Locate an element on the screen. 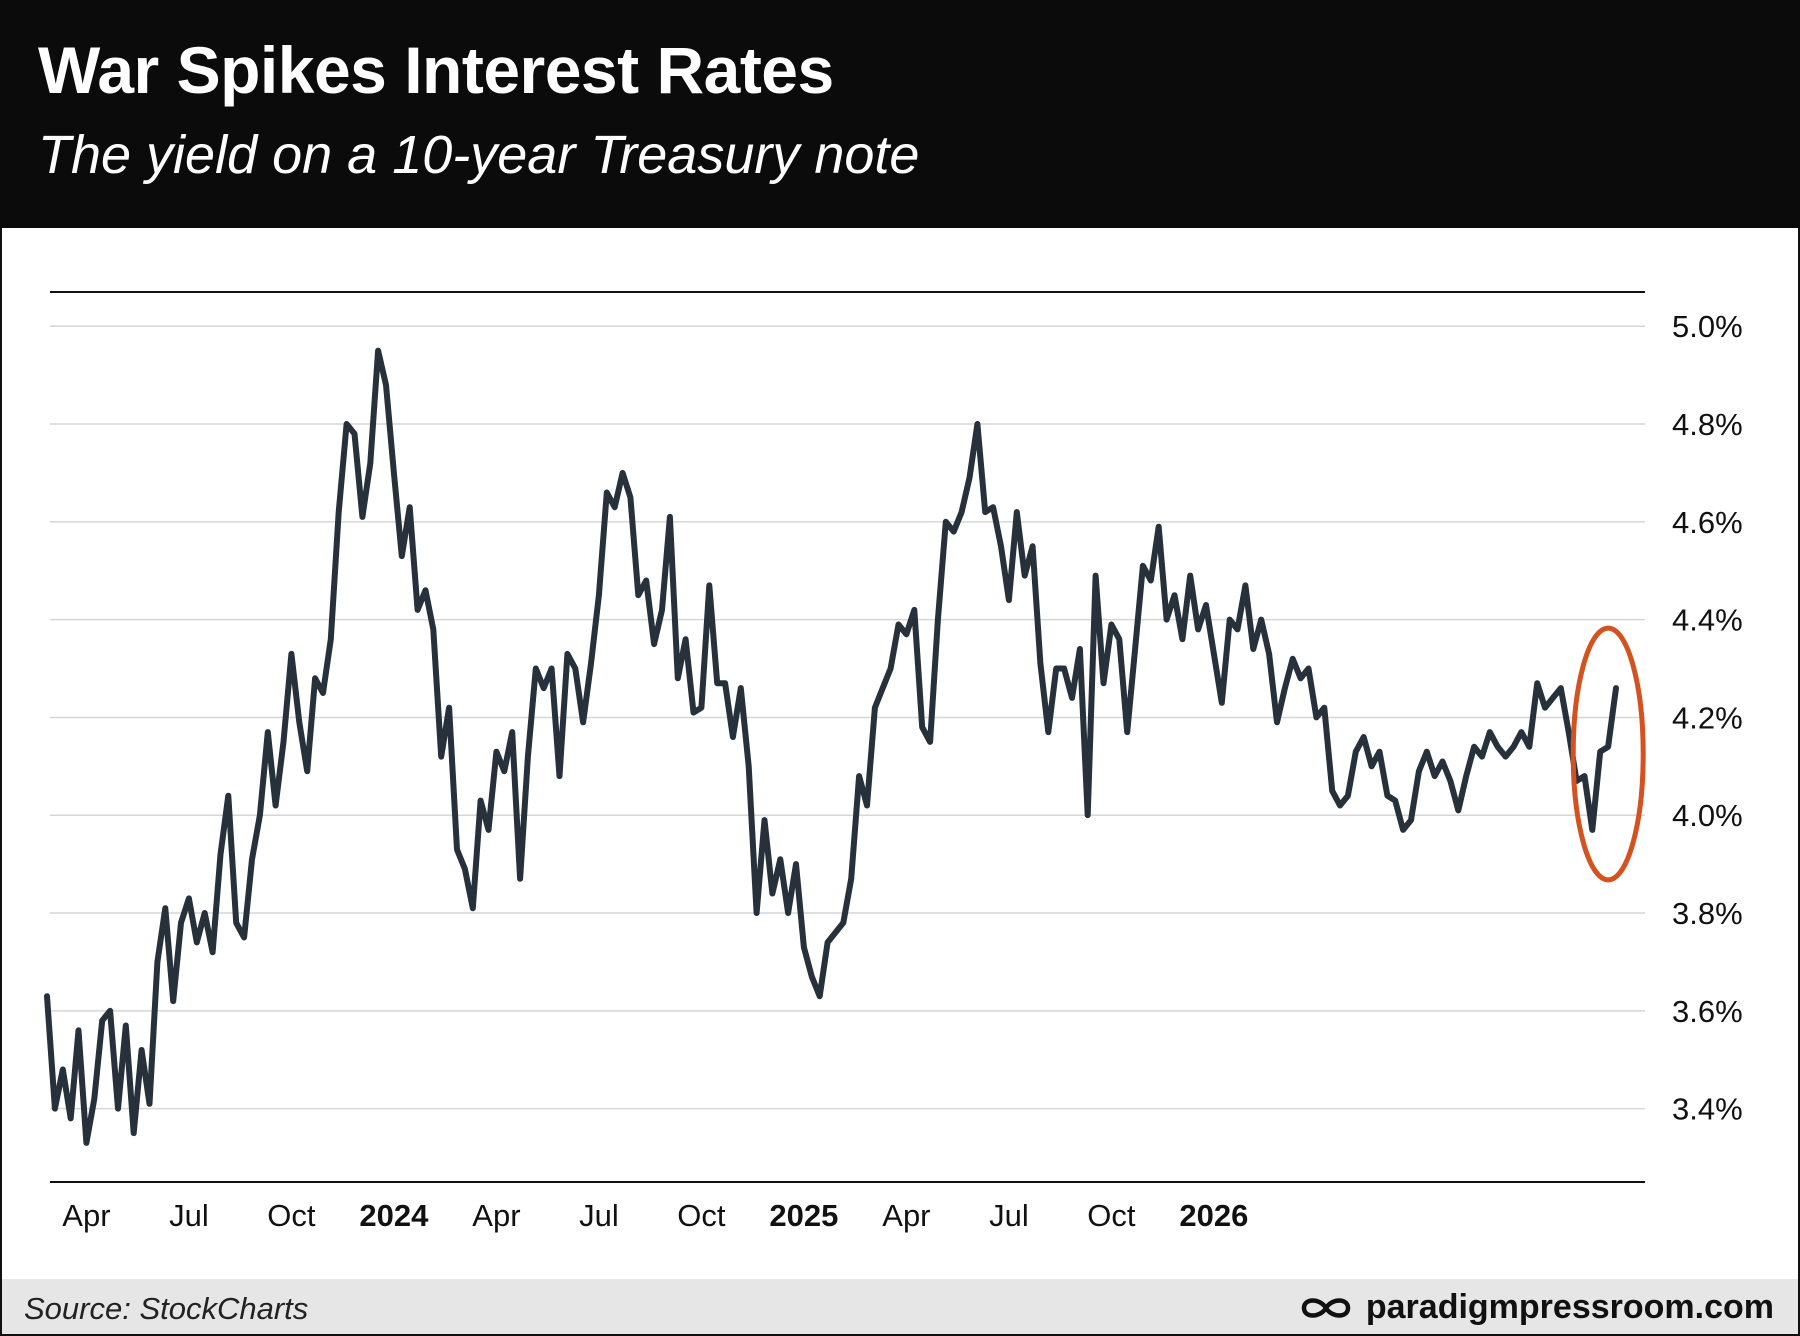 The image size is (1800, 1336). x-tick-label: 2026 is located at coordinates (1213, 1215).